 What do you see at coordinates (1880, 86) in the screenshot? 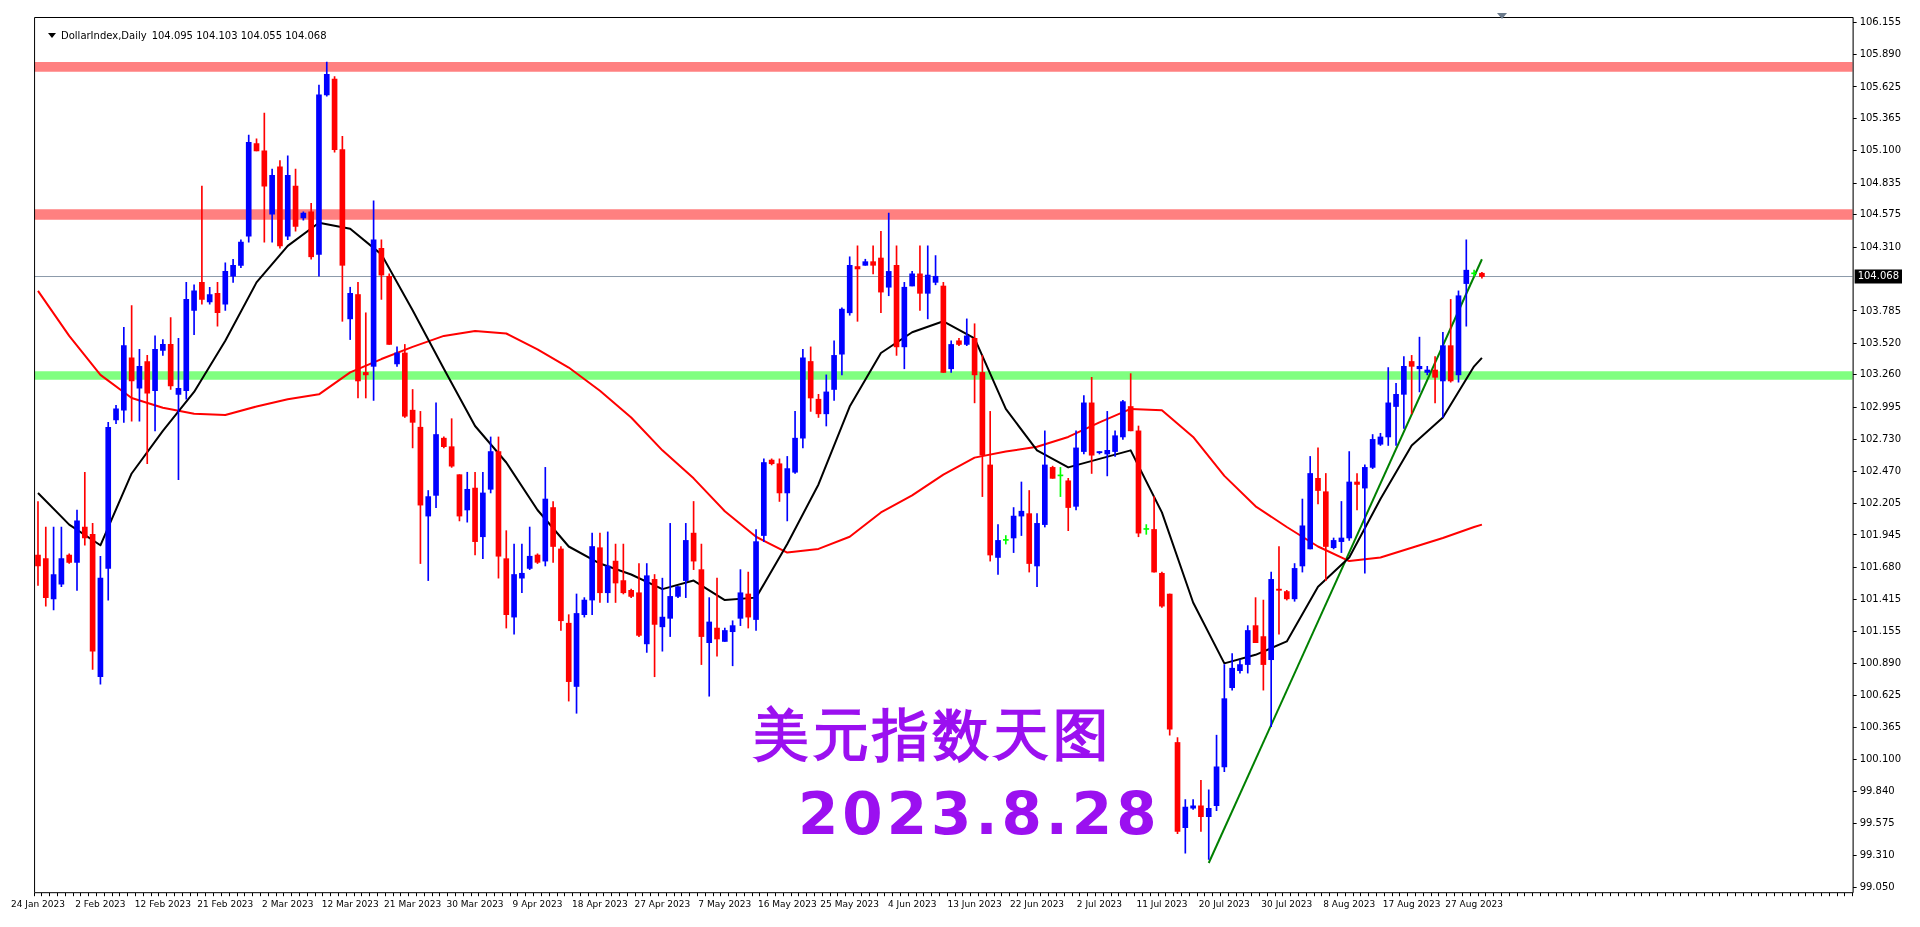
I see `y-tick-label: 105.625` at bounding box center [1880, 86].